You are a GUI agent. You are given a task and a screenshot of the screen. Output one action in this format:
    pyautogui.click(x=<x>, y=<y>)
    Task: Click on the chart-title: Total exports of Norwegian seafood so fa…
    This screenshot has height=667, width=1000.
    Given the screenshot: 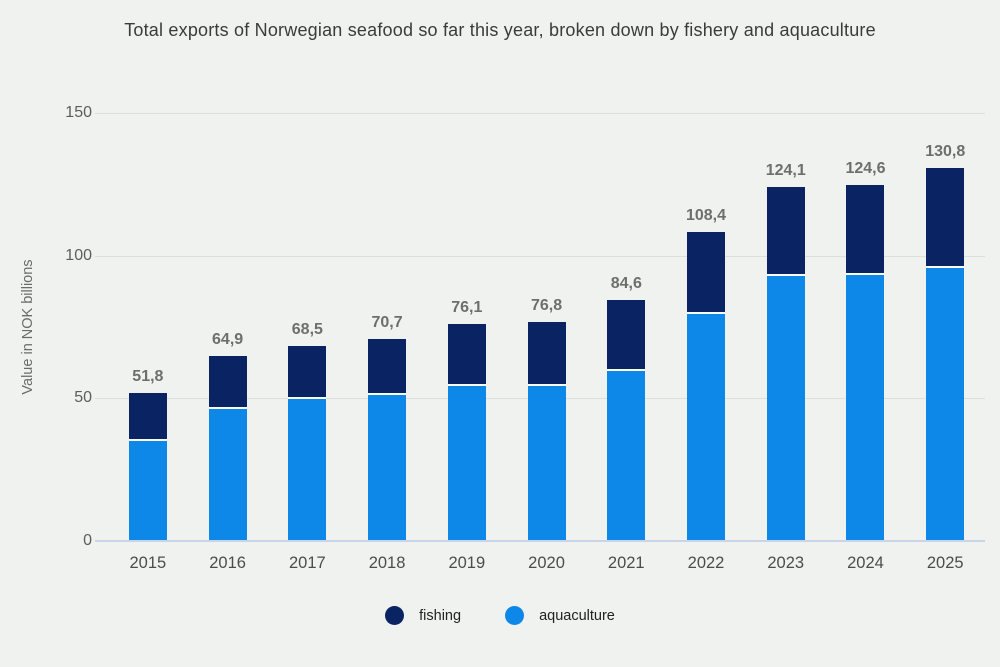 What is the action you would take?
    pyautogui.click(x=500, y=30)
    